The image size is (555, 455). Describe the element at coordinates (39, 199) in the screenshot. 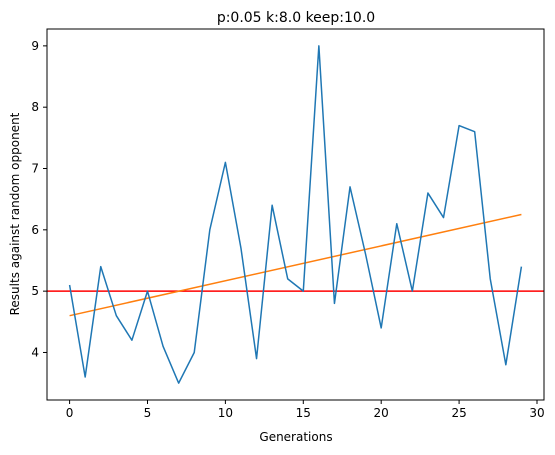

I see `y-axis: 4 5 6 7 8 9` at that location.